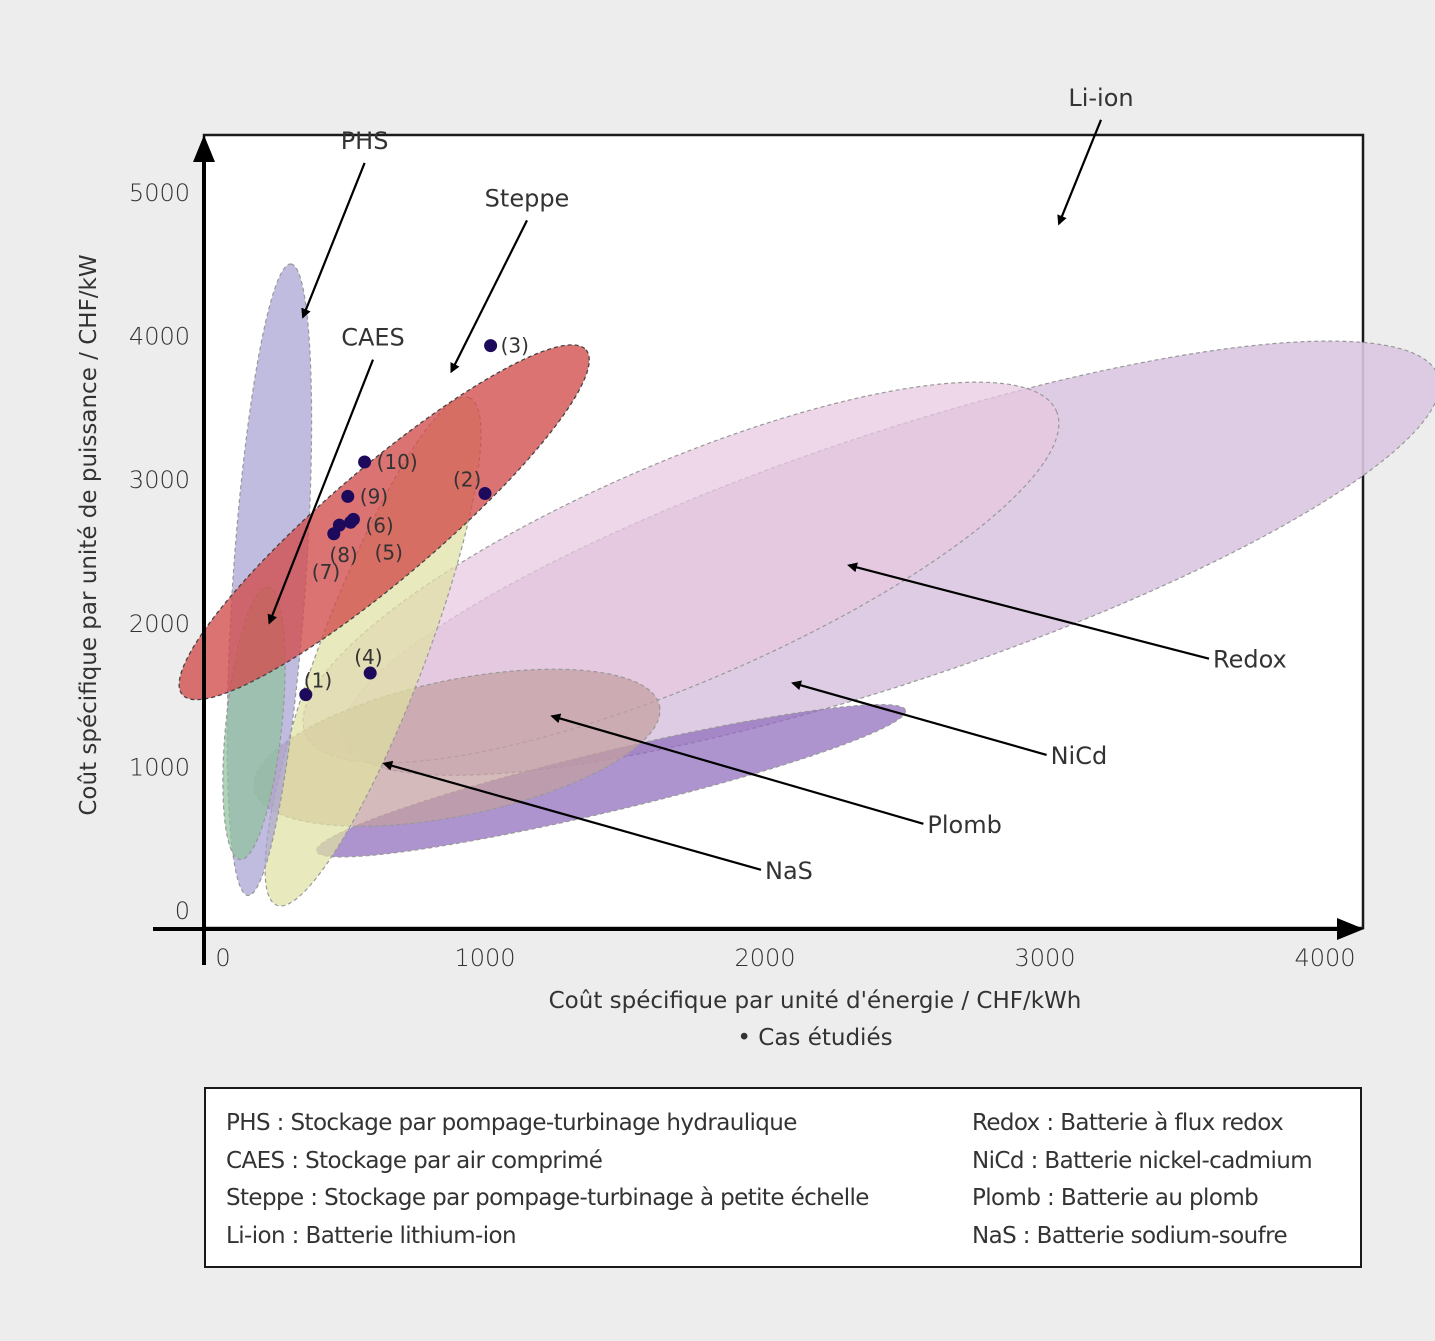  I want to click on data-point-label: (5), so click(389, 552).